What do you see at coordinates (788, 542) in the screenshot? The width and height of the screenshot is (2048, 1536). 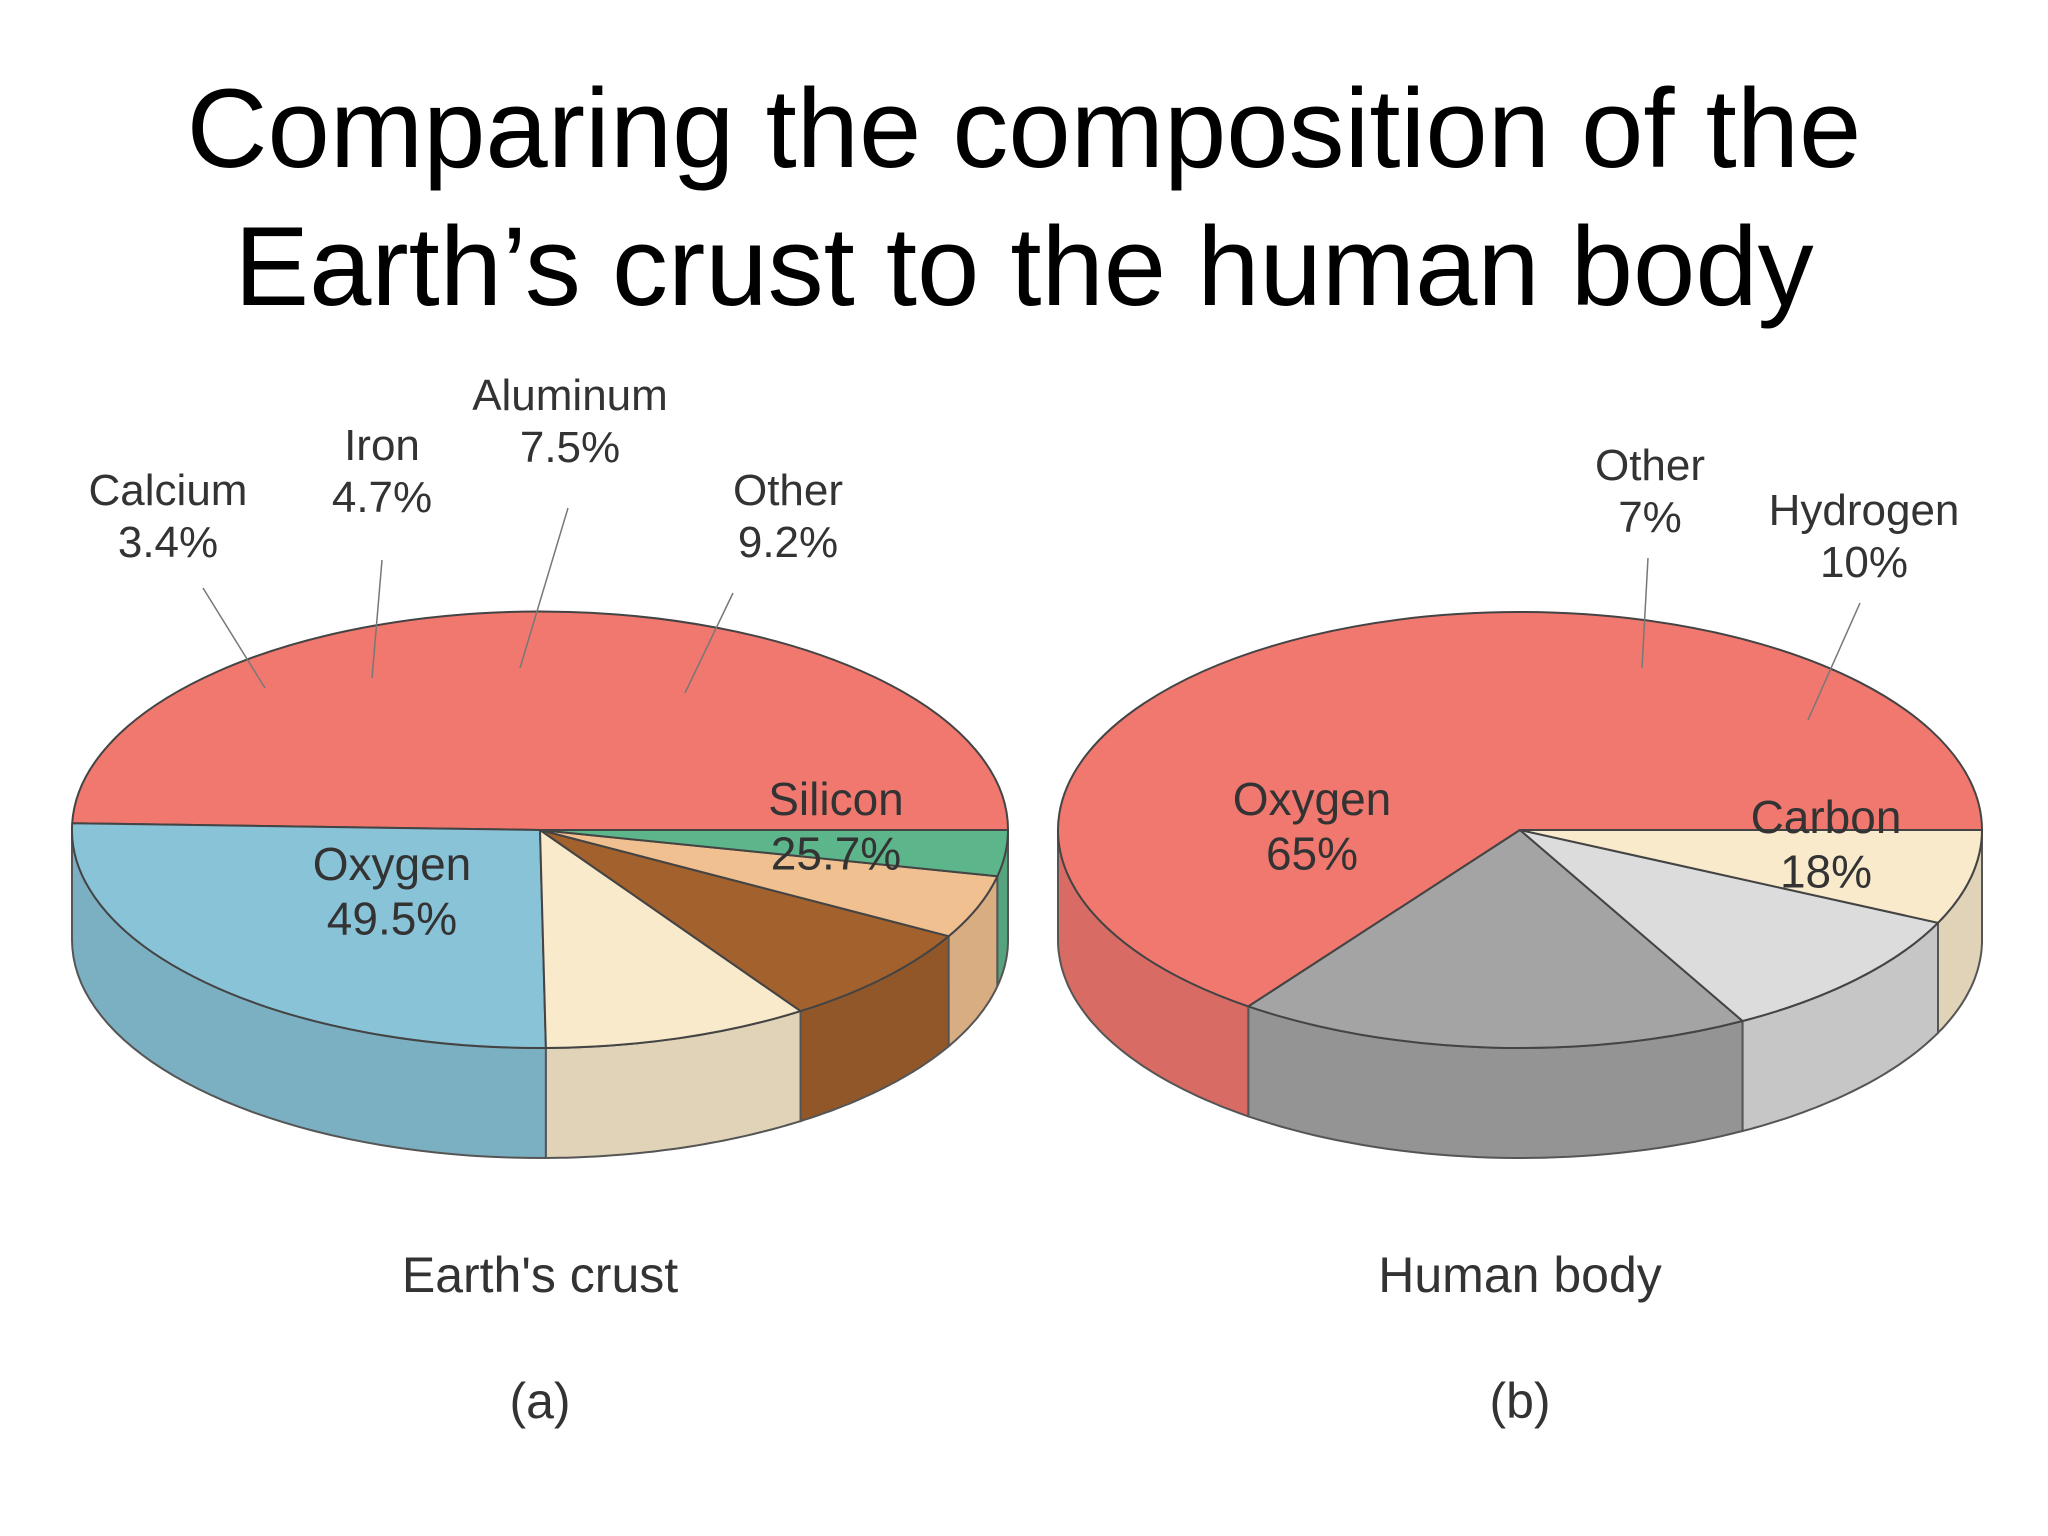 I see `slice-value-other: 9.2%` at bounding box center [788, 542].